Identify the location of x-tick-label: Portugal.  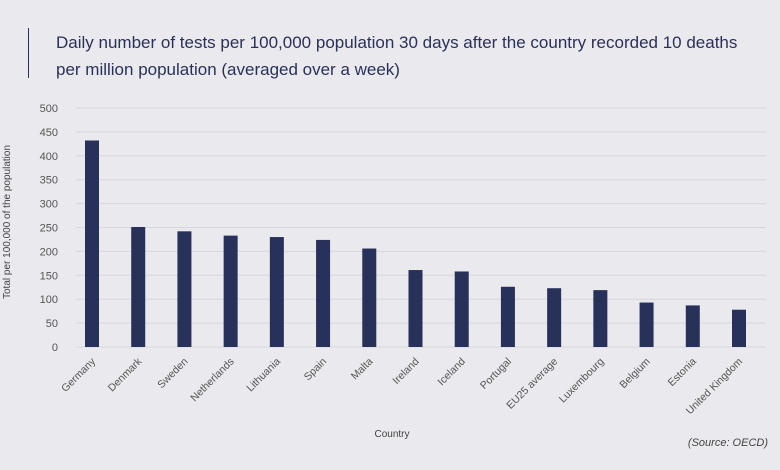
(496, 374).